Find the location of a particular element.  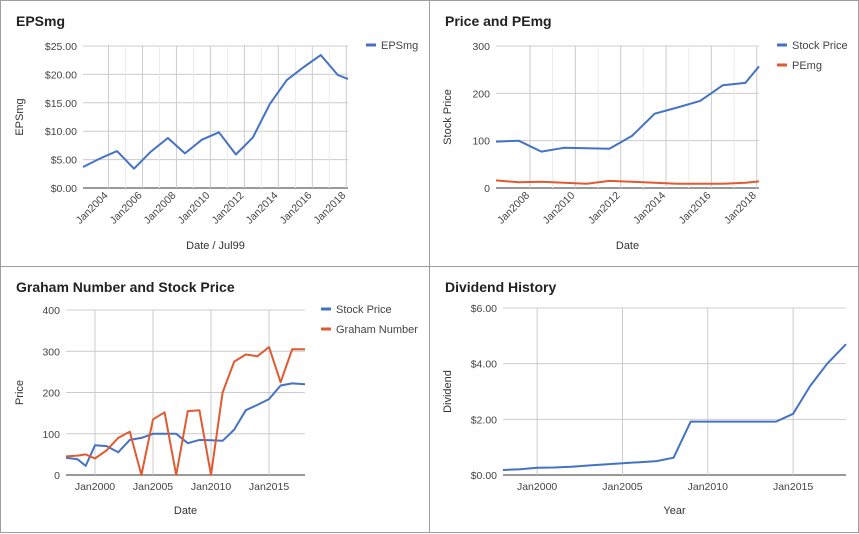

y-tick-label: $5.00 is located at coordinates (64, 161).